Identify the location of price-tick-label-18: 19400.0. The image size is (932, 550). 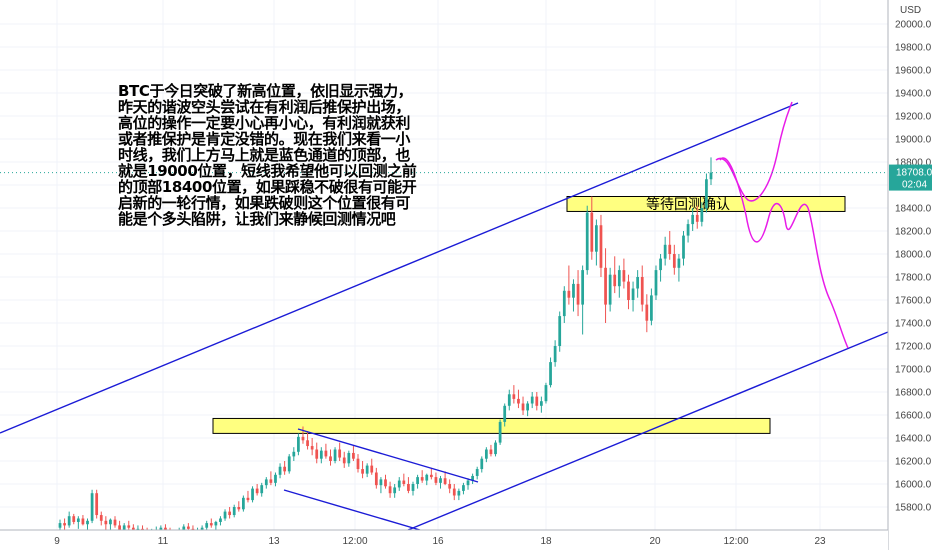
(913, 94).